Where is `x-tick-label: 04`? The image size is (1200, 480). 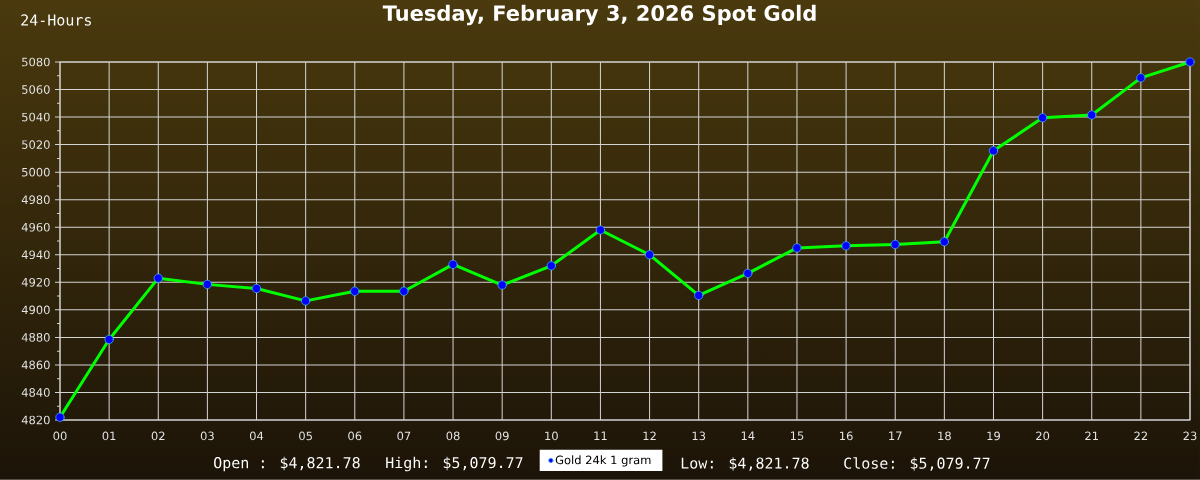
x-tick-label: 04 is located at coordinates (256, 436).